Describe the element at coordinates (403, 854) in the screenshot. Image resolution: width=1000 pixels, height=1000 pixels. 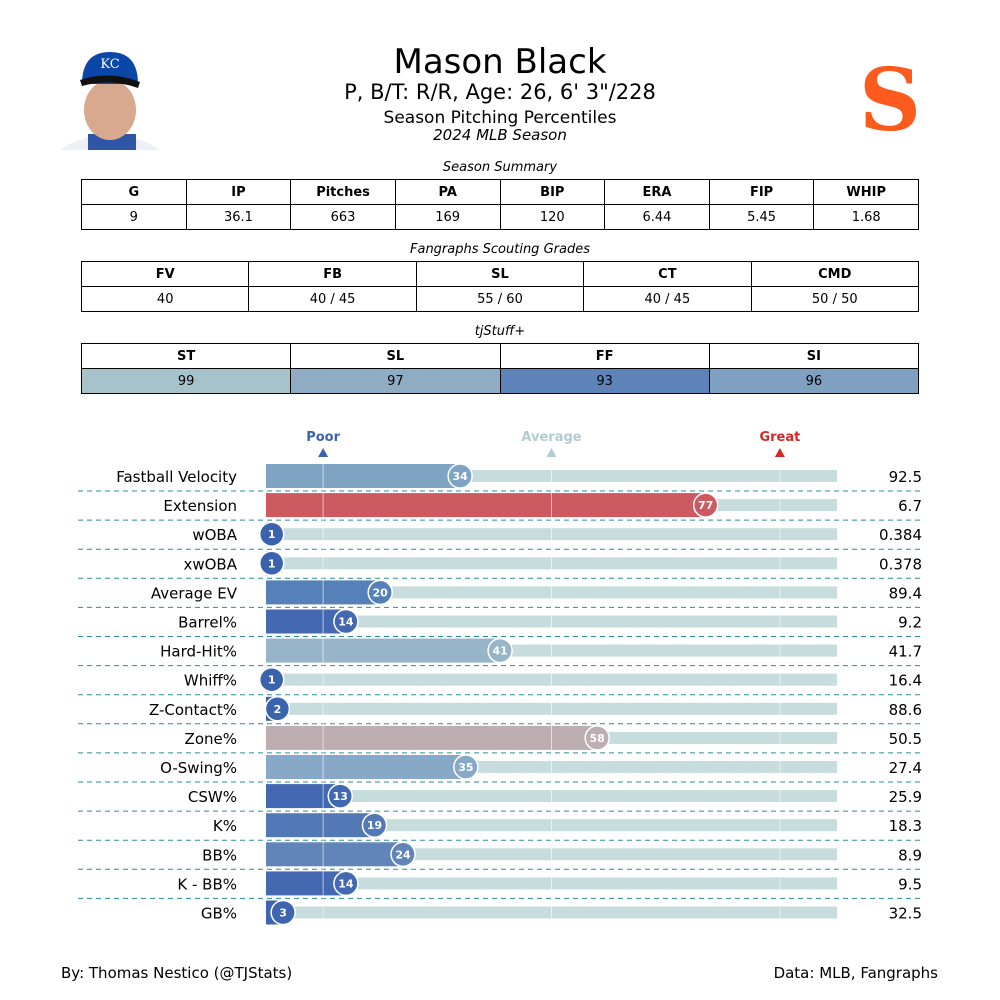
I see `percentile-label: 24` at that location.